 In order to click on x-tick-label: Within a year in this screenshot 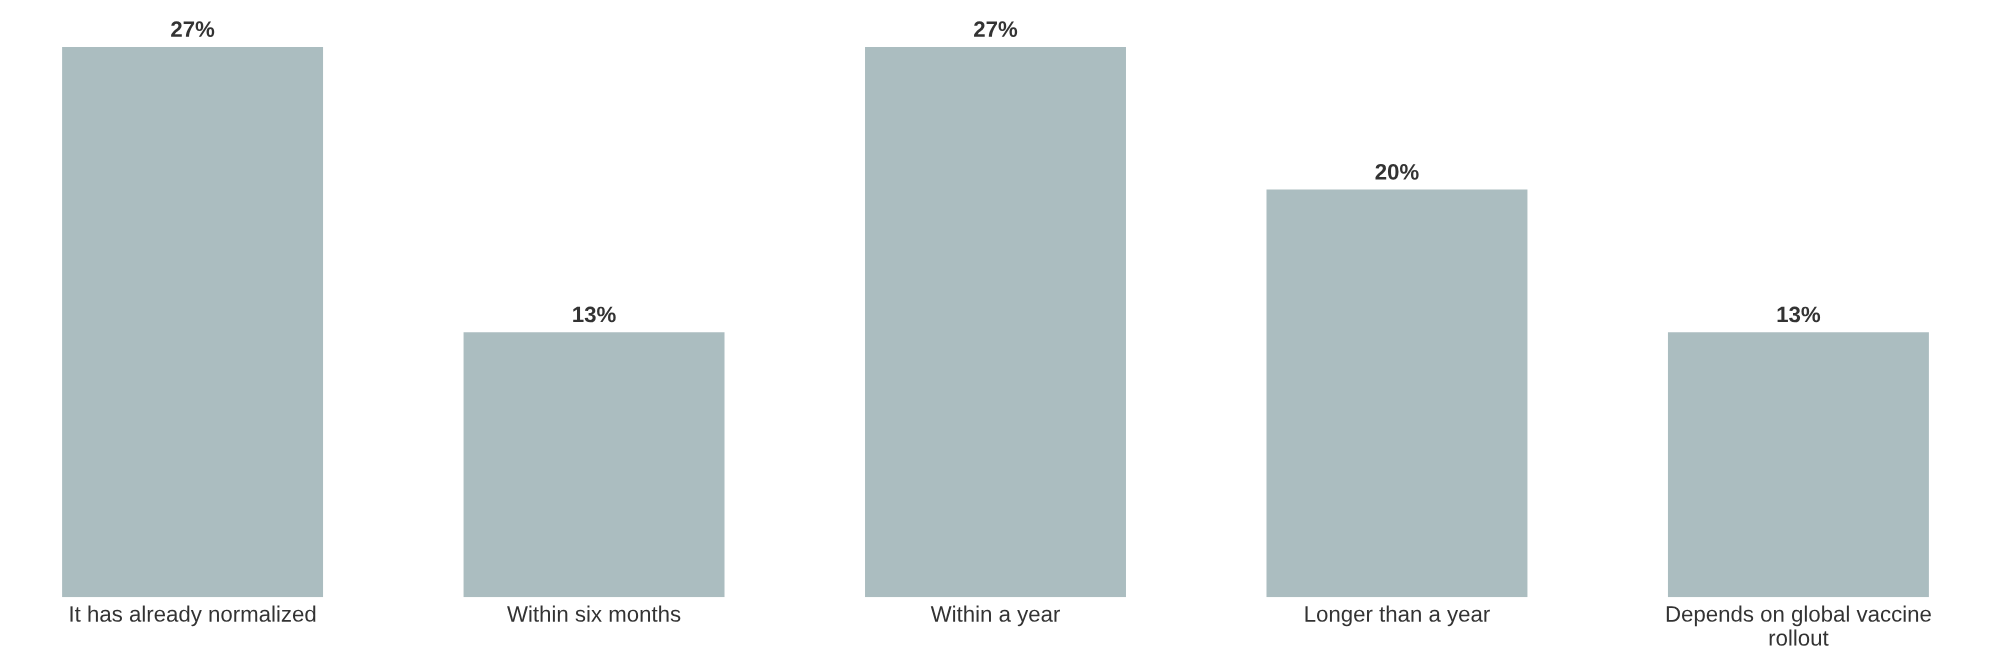, I will do `click(995, 616)`.